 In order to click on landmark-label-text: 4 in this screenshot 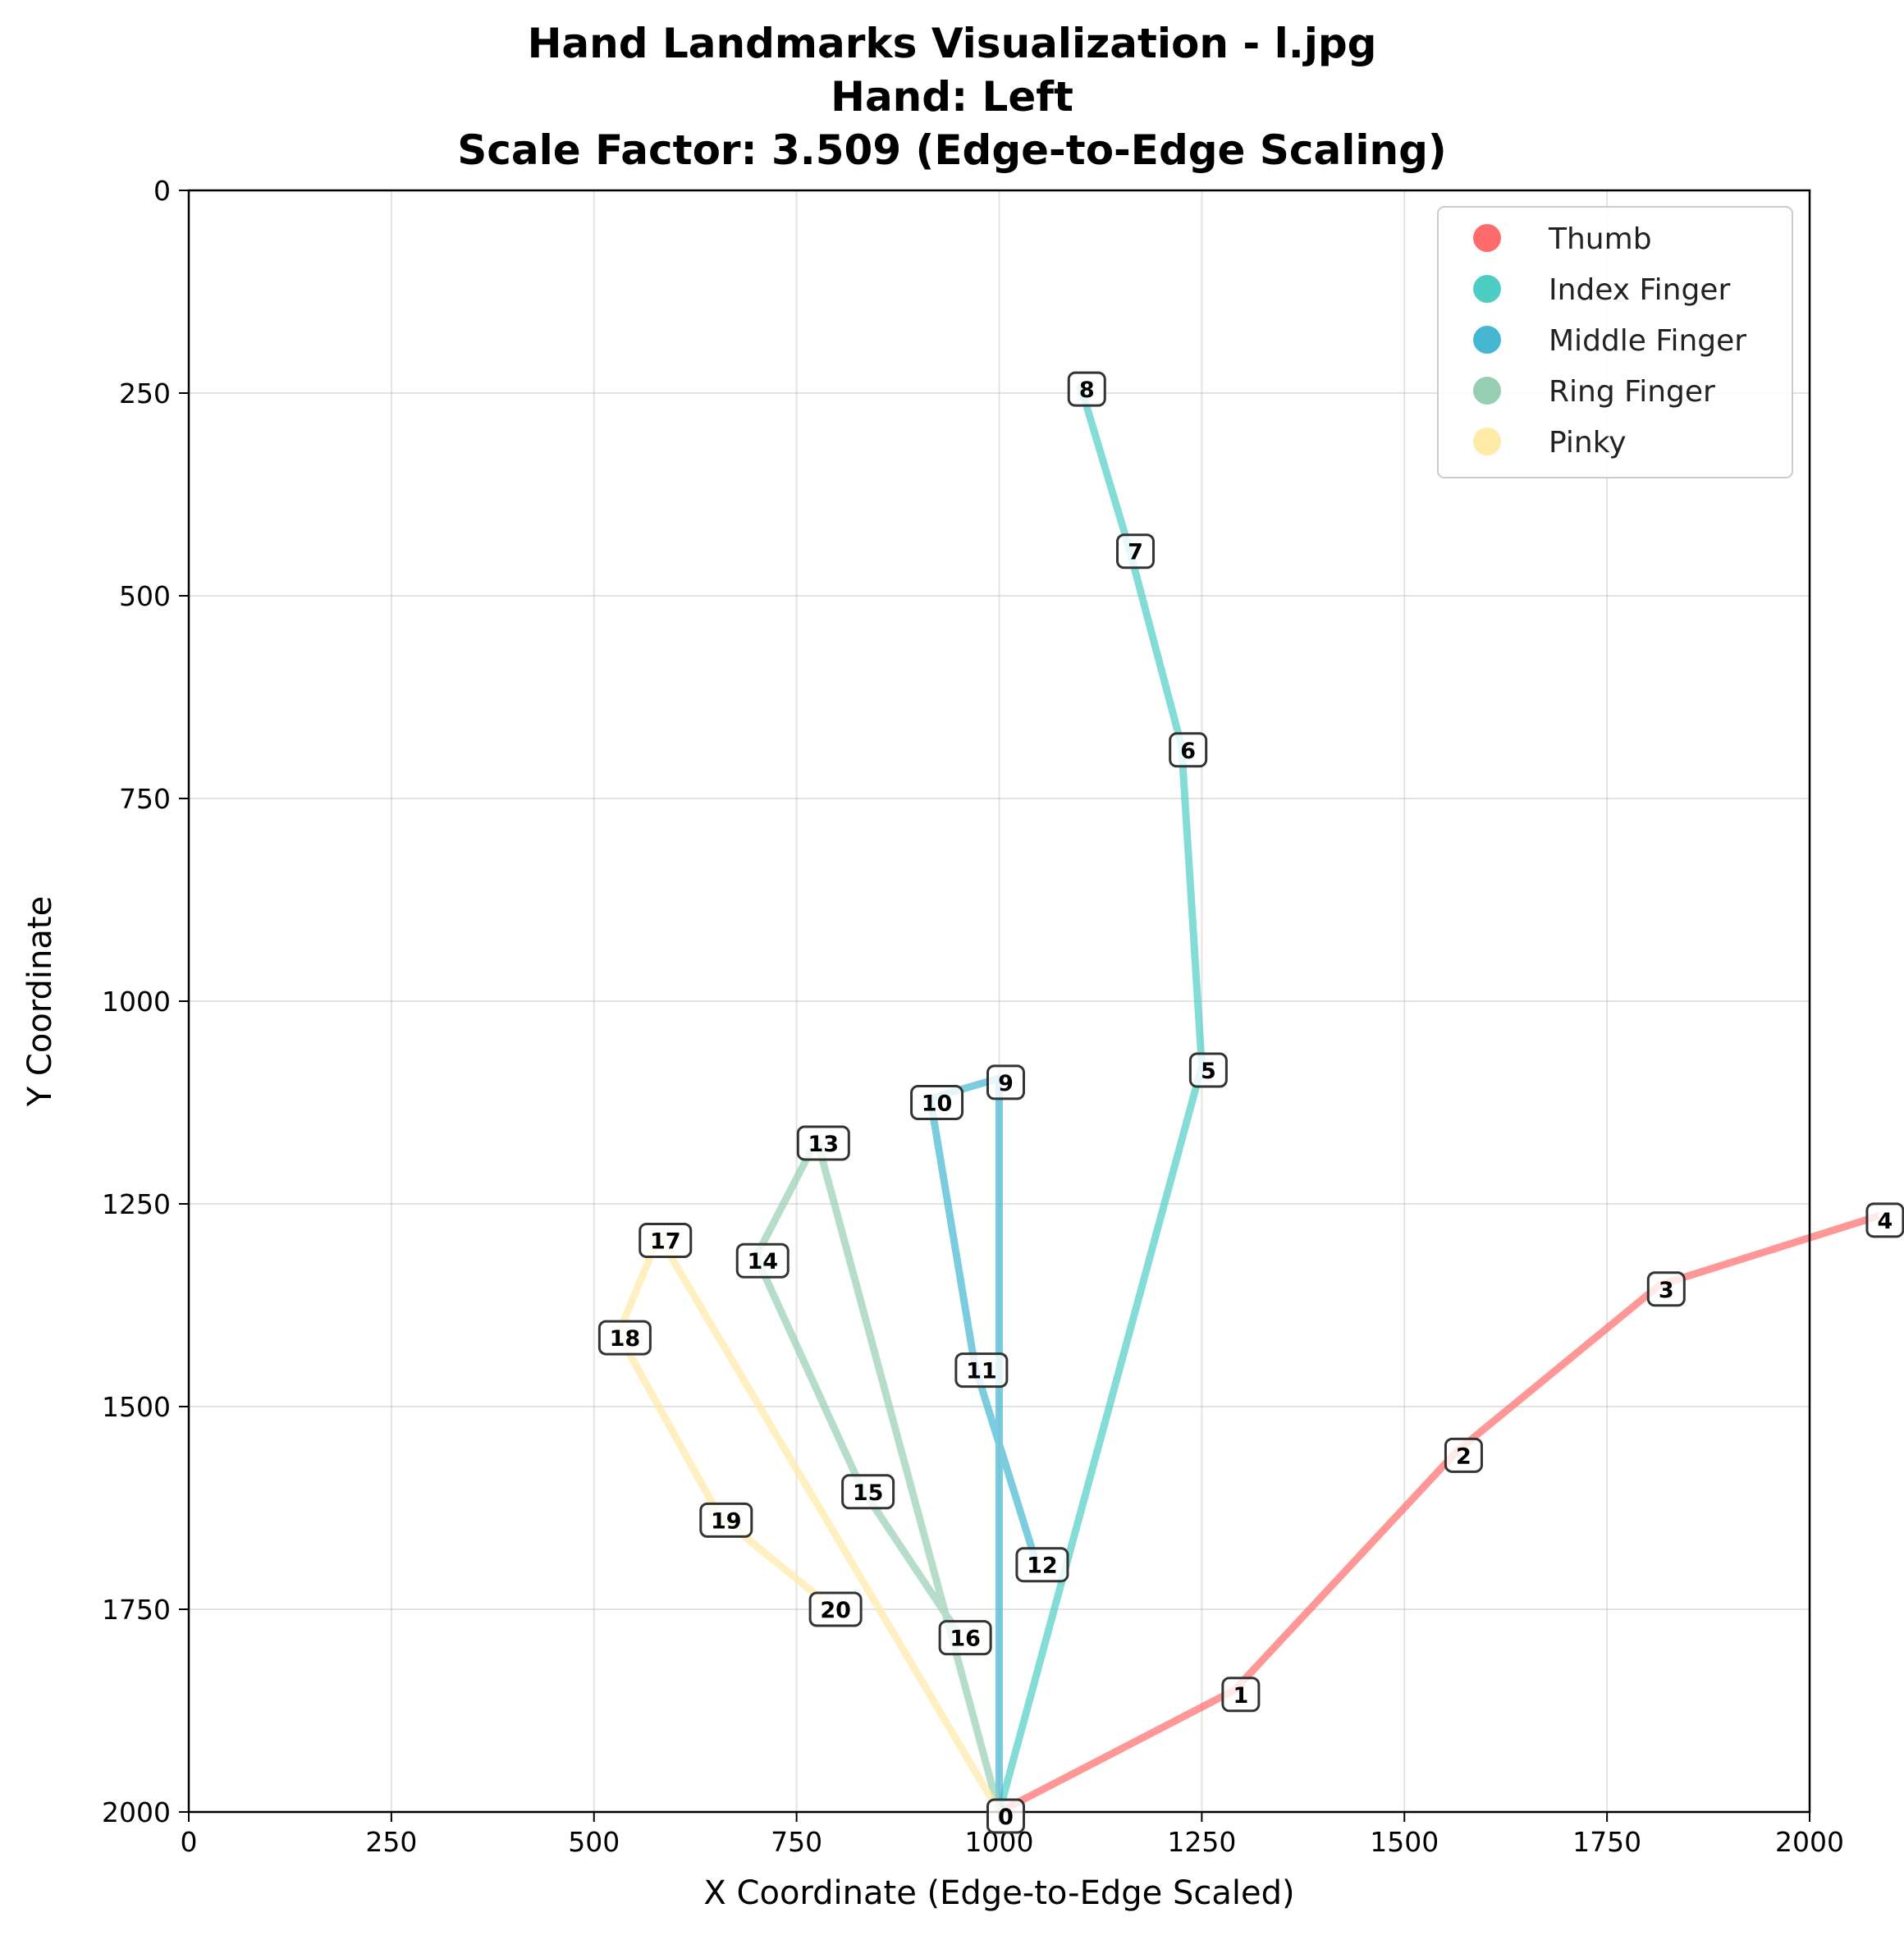, I will do `click(1885, 1221)`.